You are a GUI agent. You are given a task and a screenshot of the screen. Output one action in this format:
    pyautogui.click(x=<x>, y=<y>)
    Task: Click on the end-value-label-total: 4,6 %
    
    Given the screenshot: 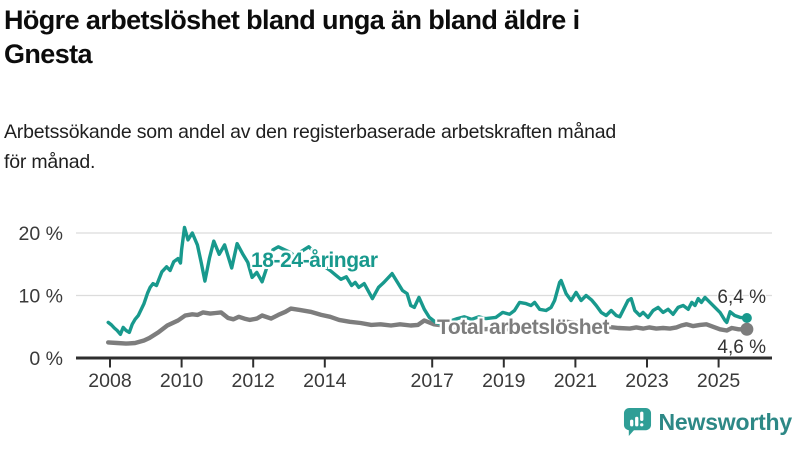 What is the action you would take?
    pyautogui.click(x=741, y=347)
    